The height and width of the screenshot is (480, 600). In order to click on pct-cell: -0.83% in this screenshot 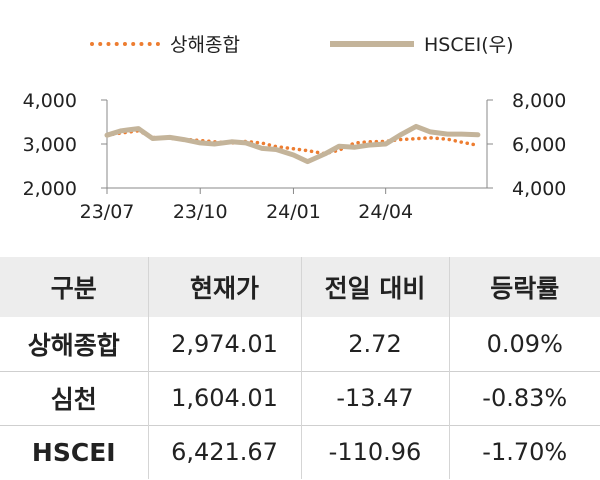, I will do `click(524, 398)`.